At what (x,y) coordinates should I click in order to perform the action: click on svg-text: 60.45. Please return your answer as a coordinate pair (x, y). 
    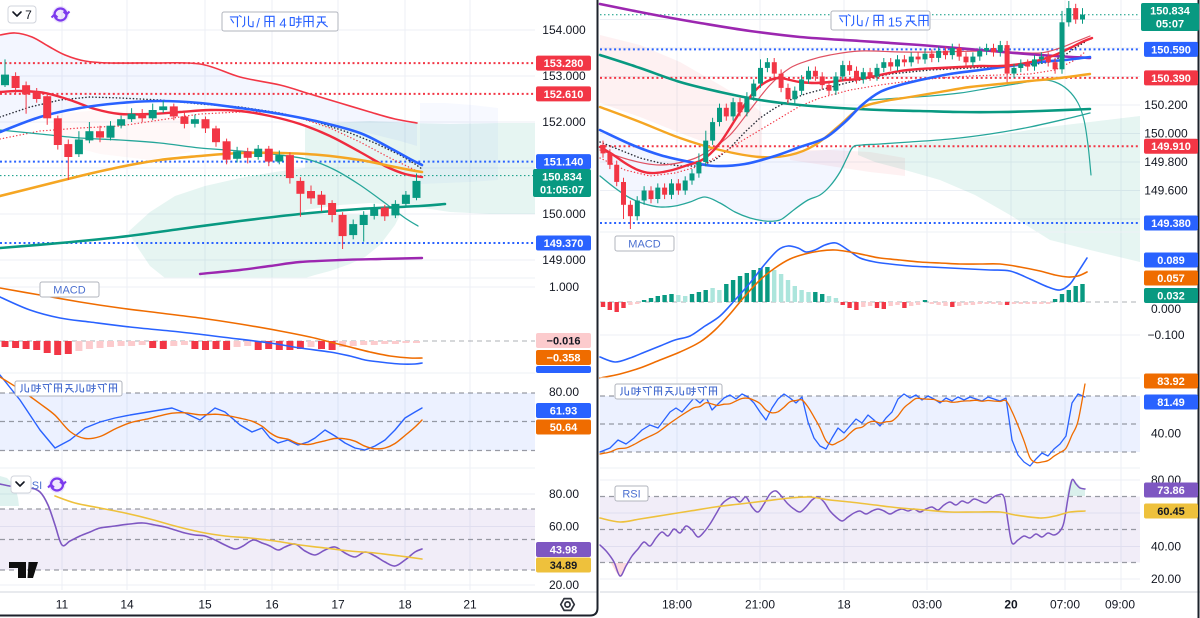
    Looking at the image, I should click on (1171, 512).